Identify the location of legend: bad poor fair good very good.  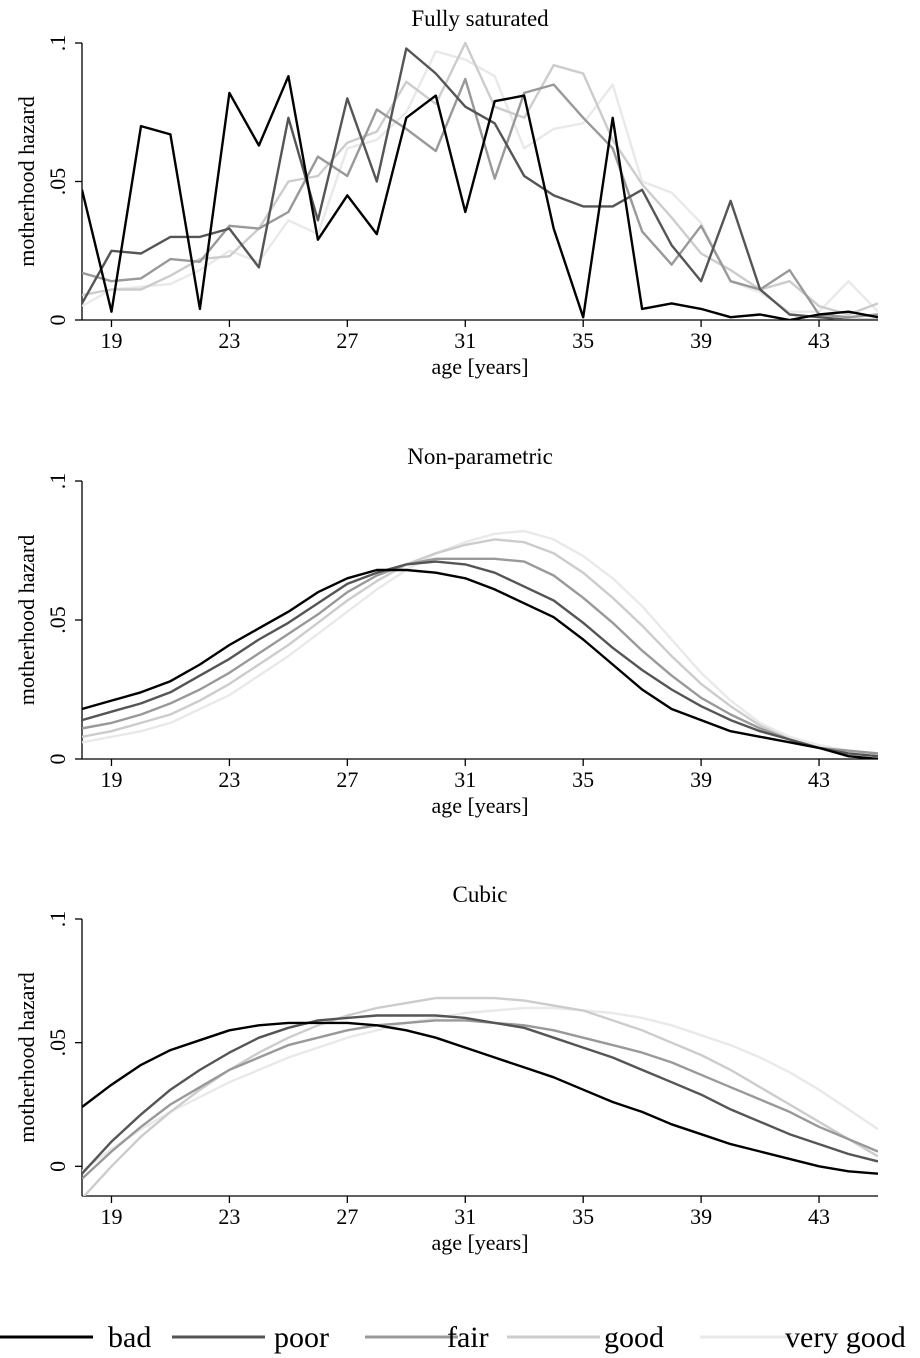
(453, 1337).